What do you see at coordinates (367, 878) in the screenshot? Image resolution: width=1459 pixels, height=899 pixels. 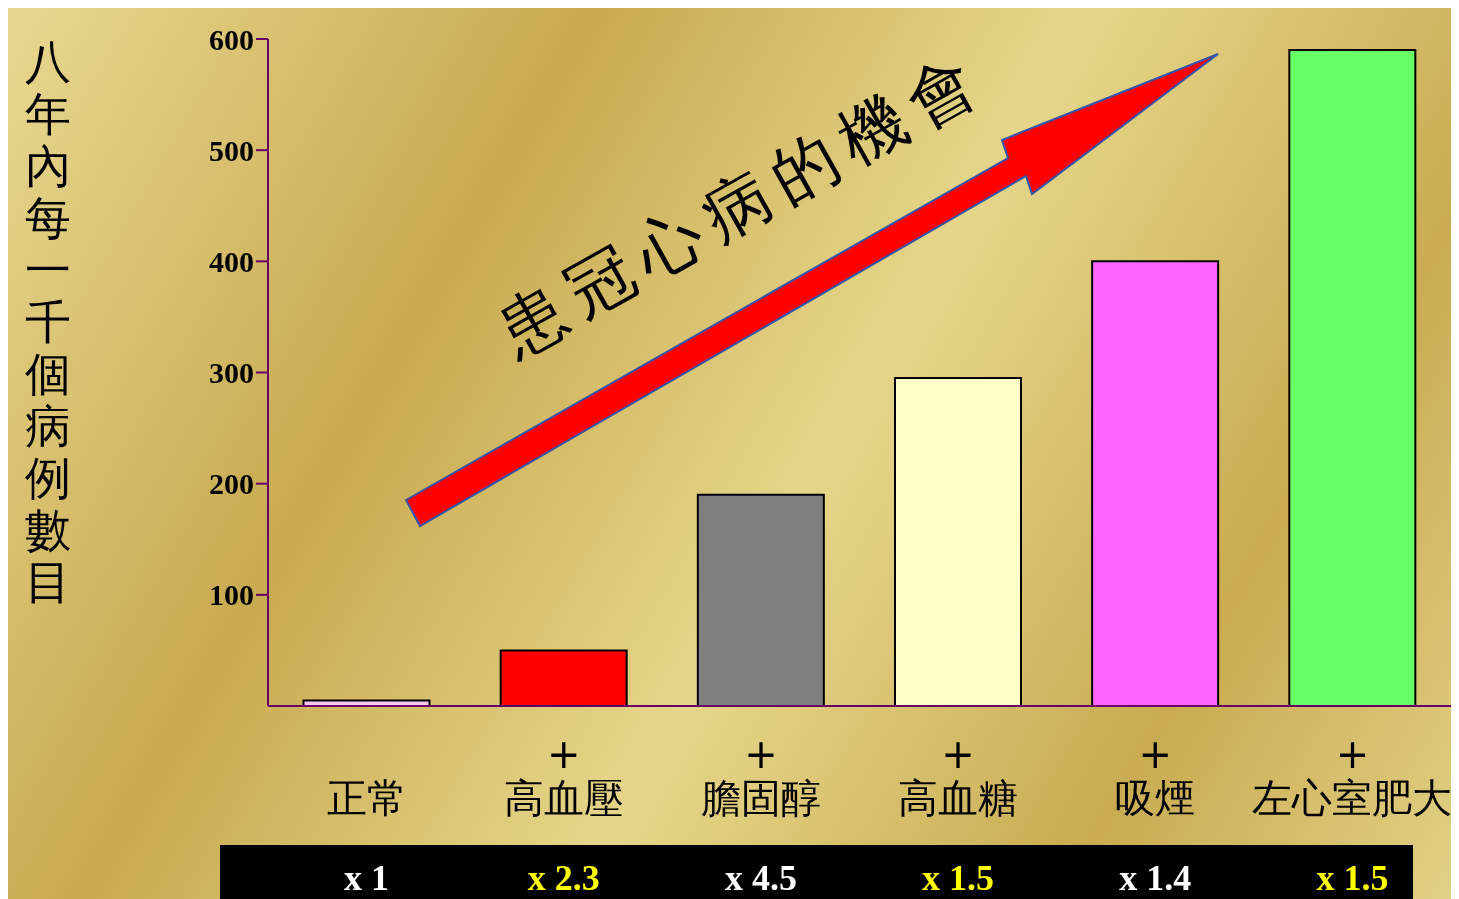 I see `text: x 1` at bounding box center [367, 878].